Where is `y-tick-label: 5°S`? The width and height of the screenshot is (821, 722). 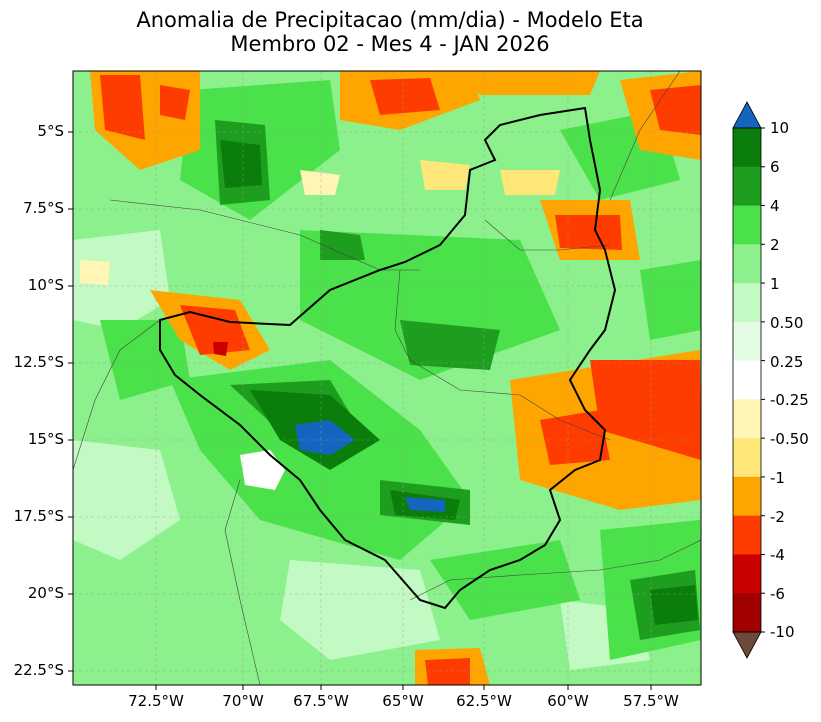 y-tick-label: 5°S is located at coordinates (50, 131).